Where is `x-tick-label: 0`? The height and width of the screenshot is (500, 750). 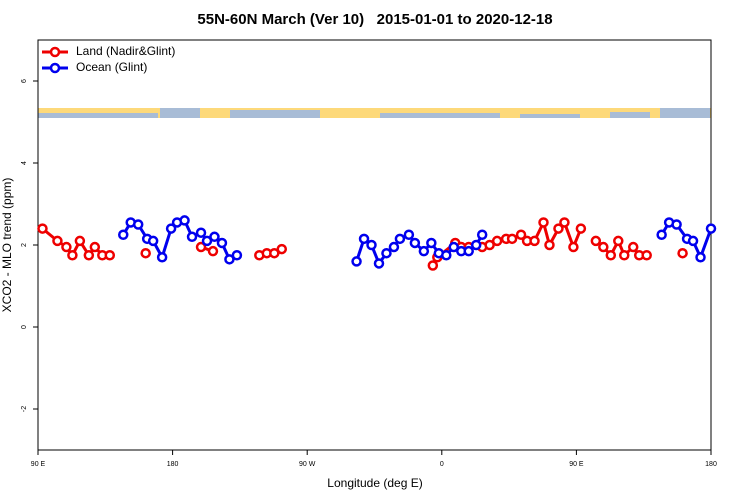
x-tick-label: 0 is located at coordinates (442, 464).